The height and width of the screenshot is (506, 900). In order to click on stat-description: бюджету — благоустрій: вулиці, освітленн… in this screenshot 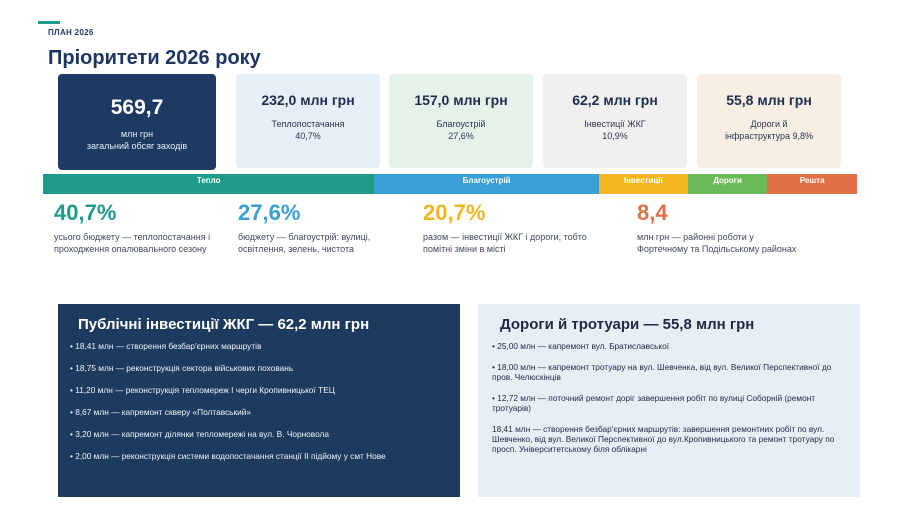, I will do `click(304, 243)`.